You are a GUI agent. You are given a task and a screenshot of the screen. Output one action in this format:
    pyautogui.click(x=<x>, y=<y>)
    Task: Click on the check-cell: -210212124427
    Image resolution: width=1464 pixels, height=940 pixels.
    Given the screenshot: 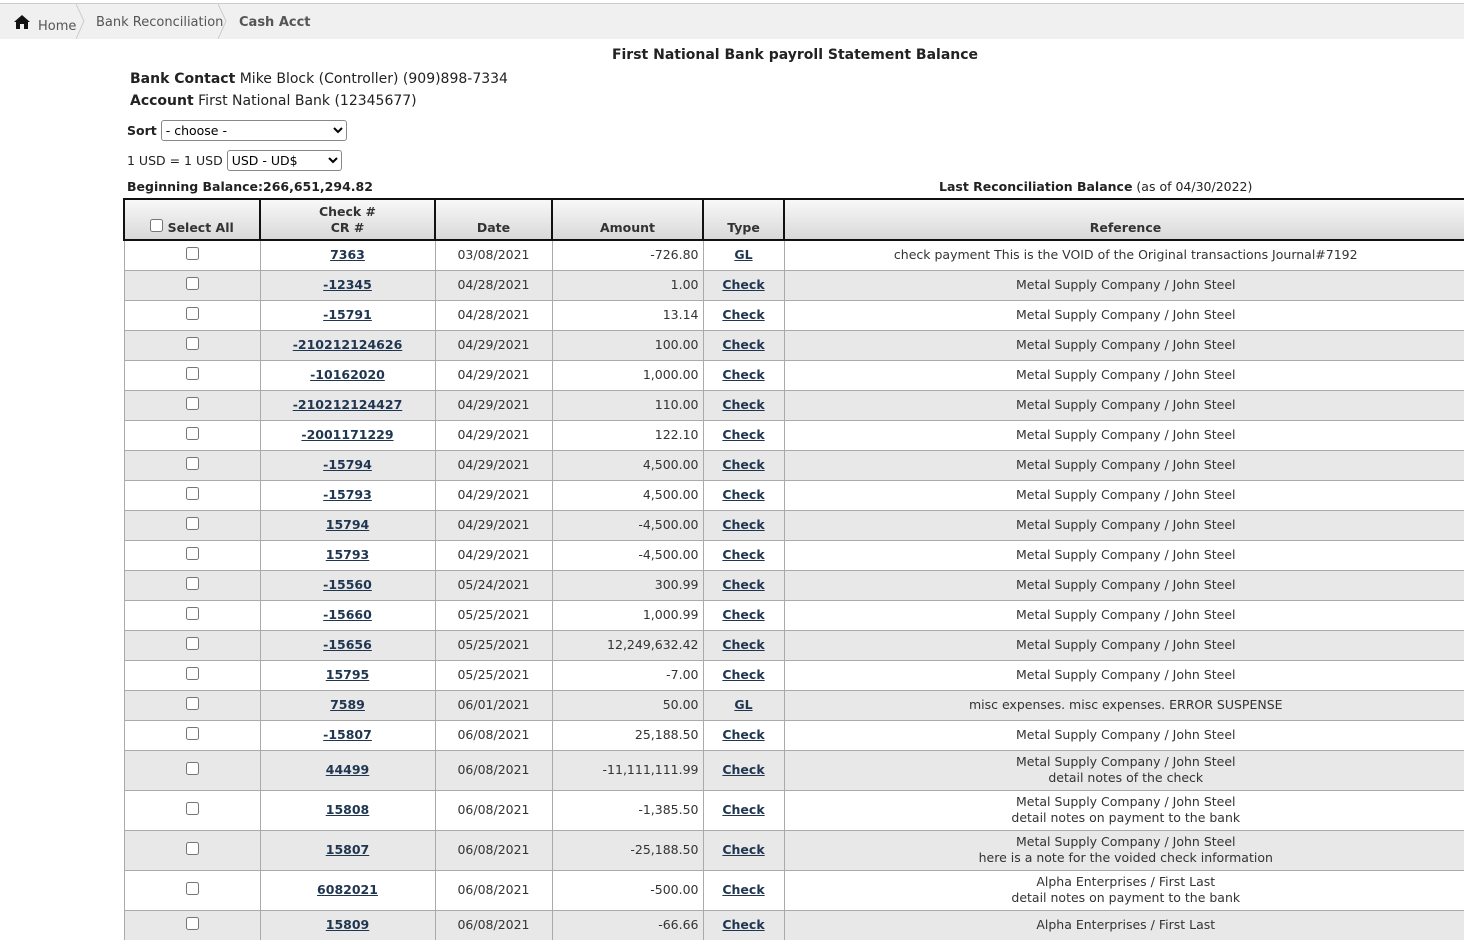 What is the action you would take?
    pyautogui.click(x=347, y=405)
    